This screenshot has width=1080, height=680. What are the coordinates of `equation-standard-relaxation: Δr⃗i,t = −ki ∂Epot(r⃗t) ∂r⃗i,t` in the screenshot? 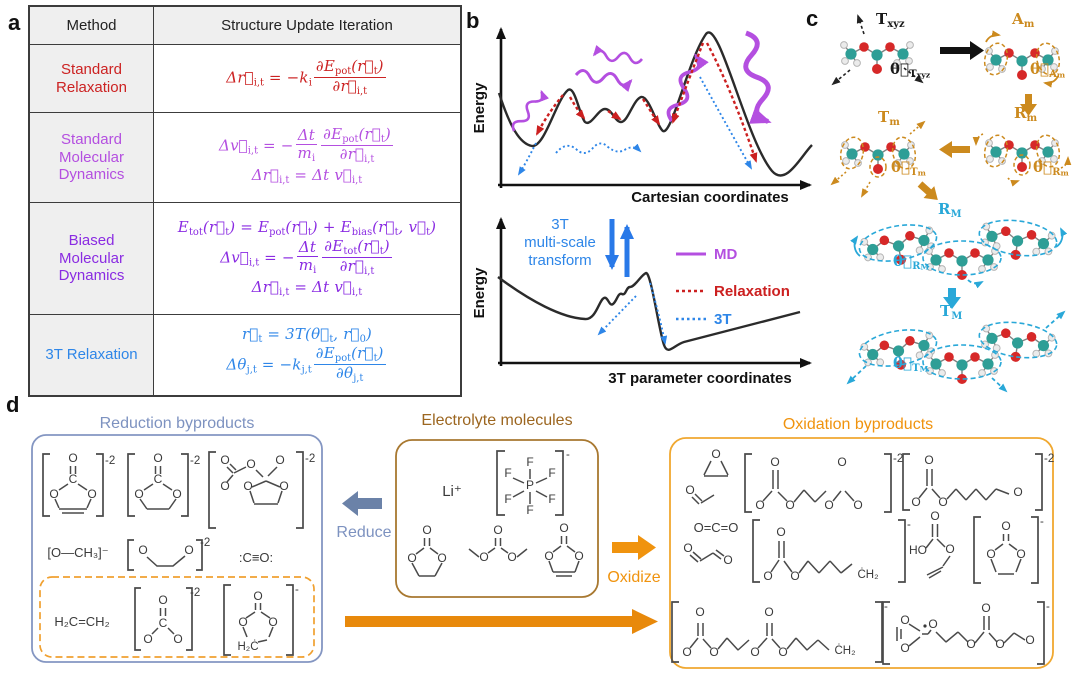 It's located at (307, 78).